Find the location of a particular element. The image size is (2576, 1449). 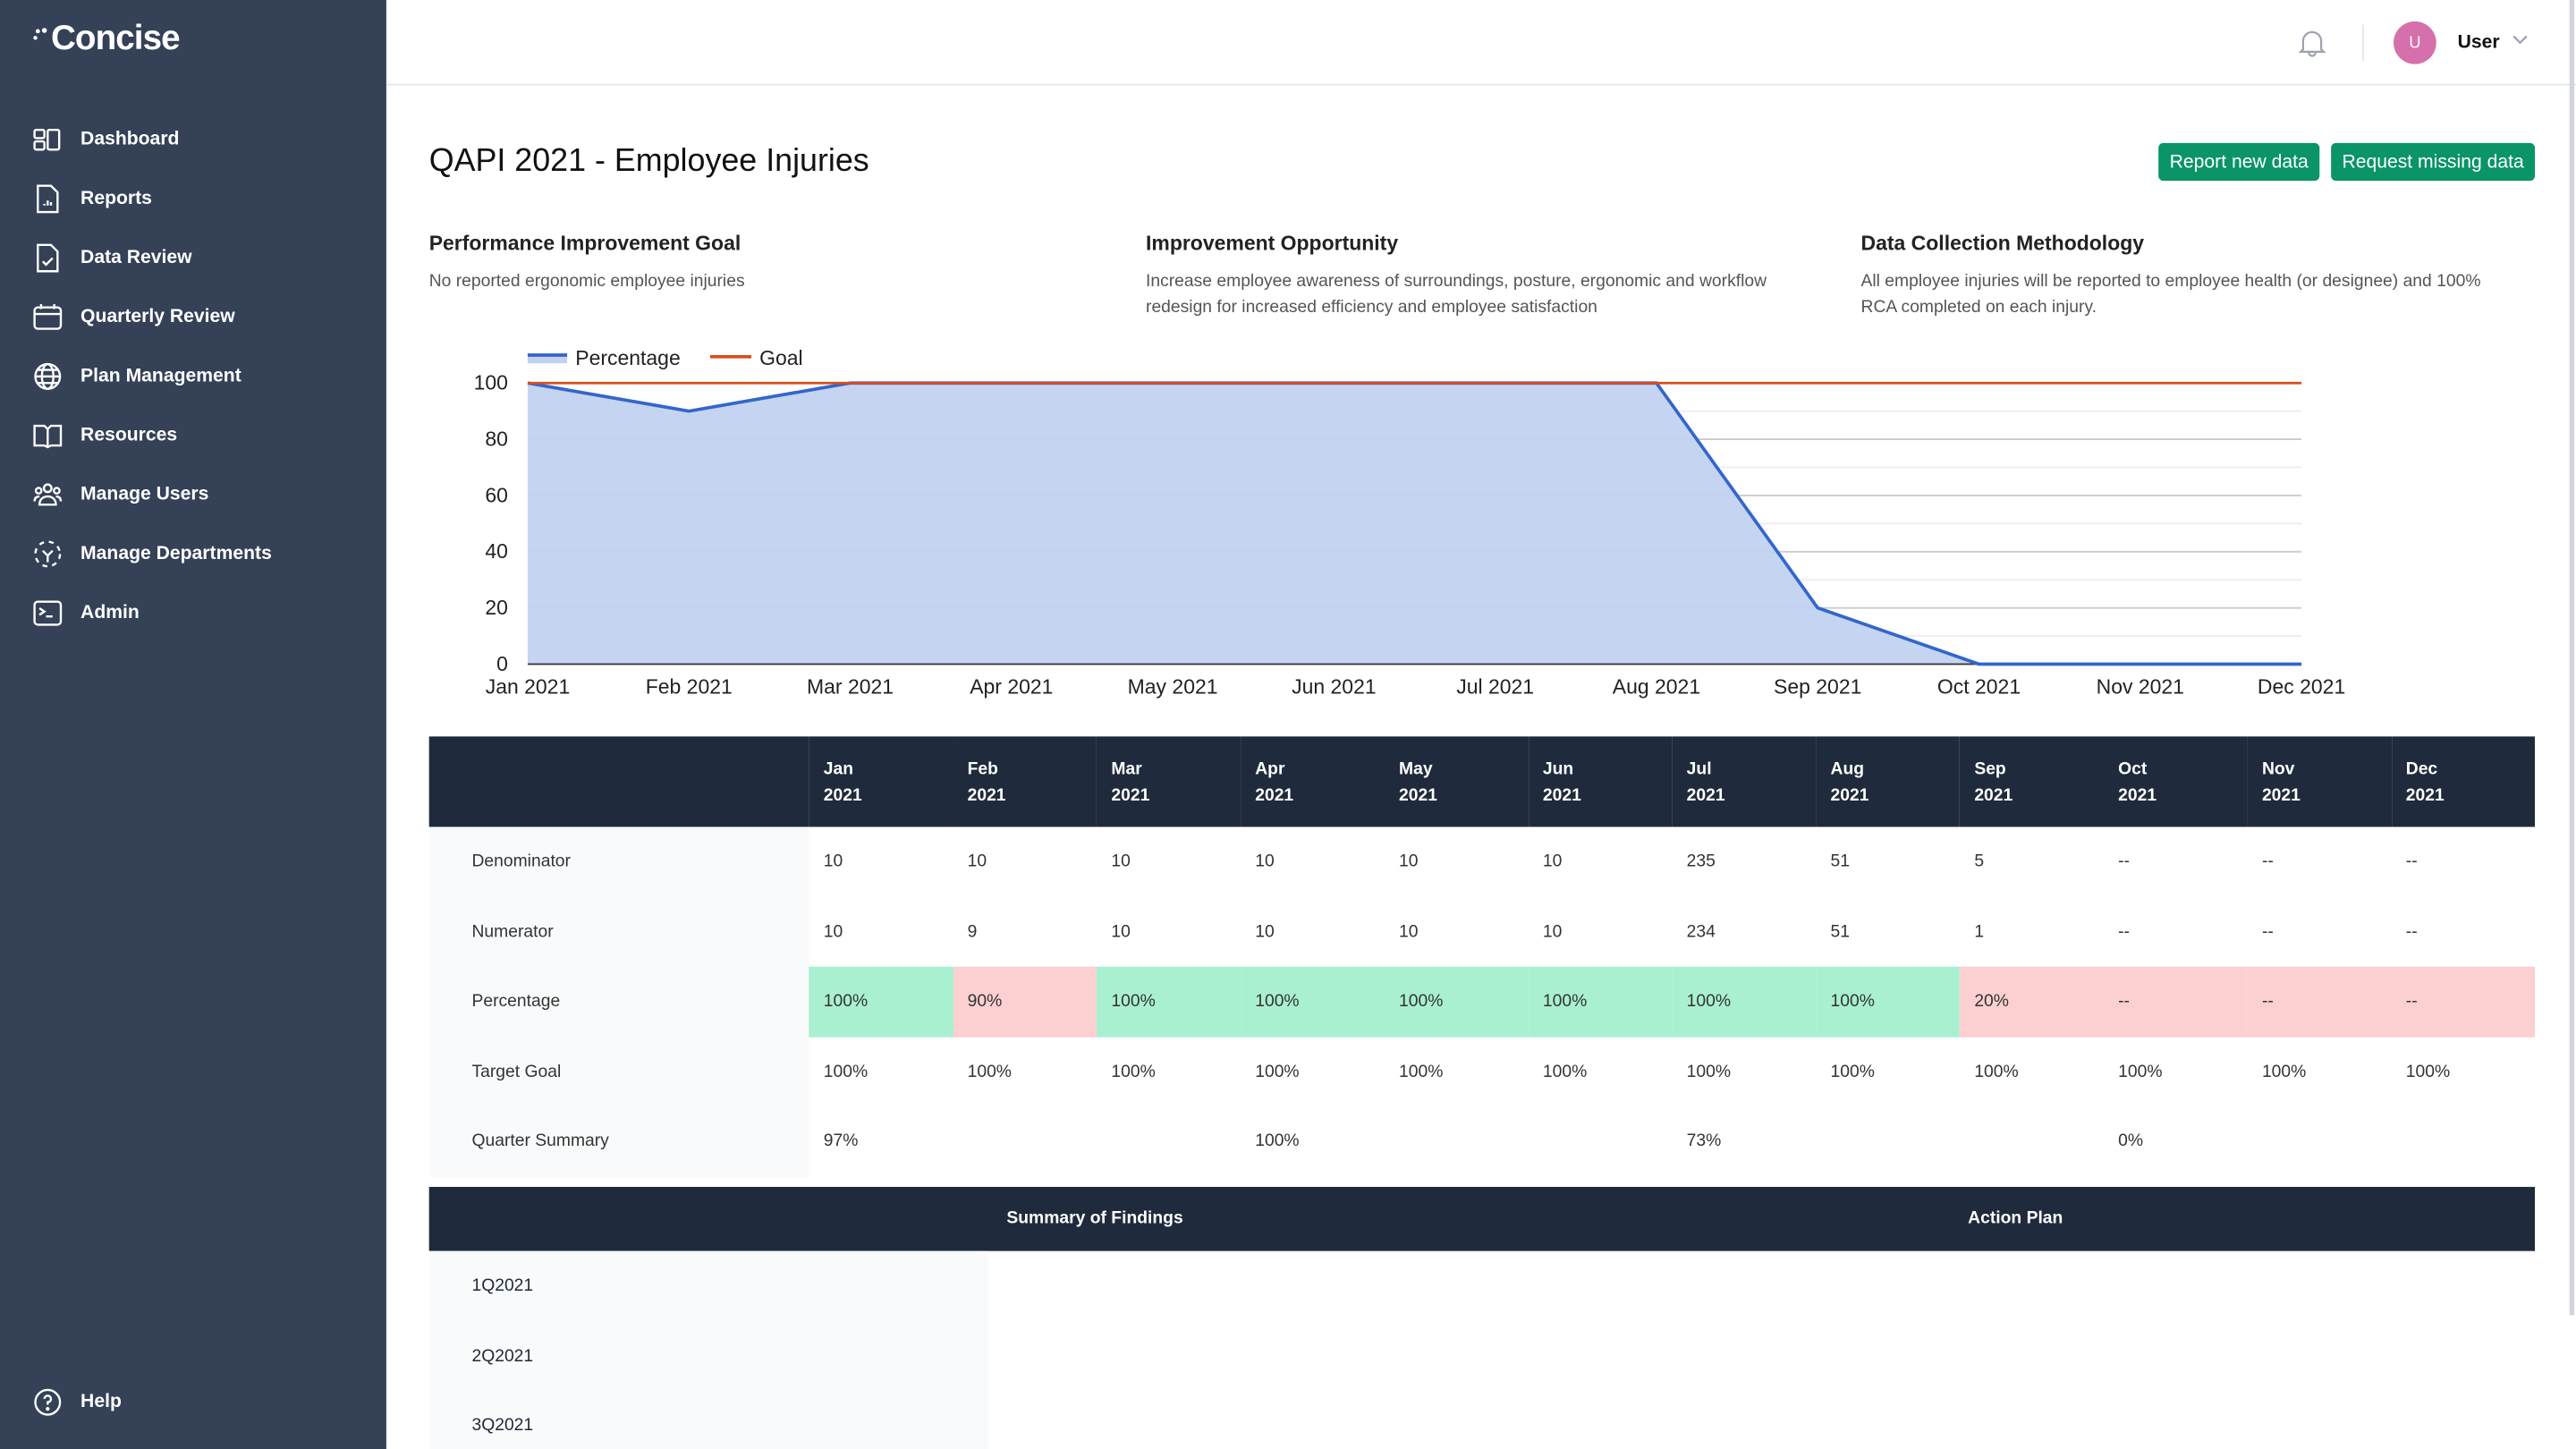

dashboard-icon is located at coordinates (47, 139).